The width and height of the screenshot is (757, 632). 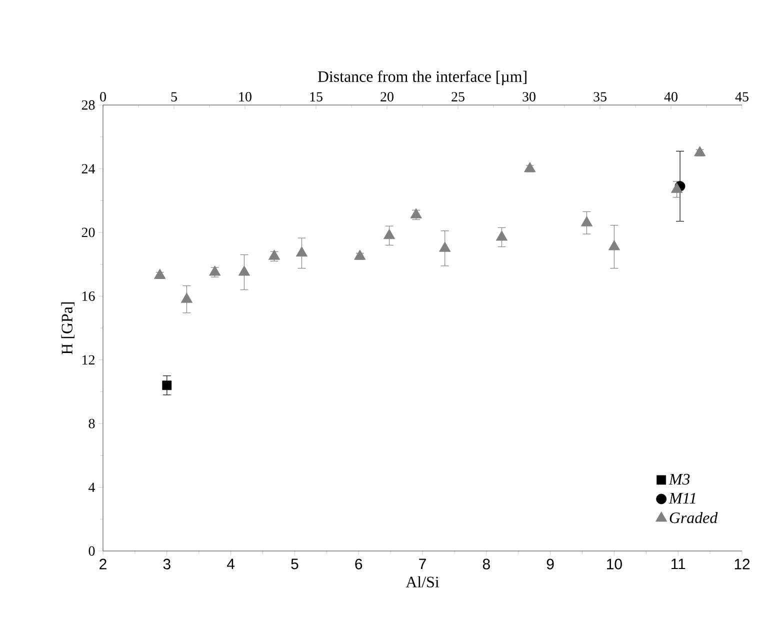 I want to click on y-tick-label: 28, so click(x=88, y=105).